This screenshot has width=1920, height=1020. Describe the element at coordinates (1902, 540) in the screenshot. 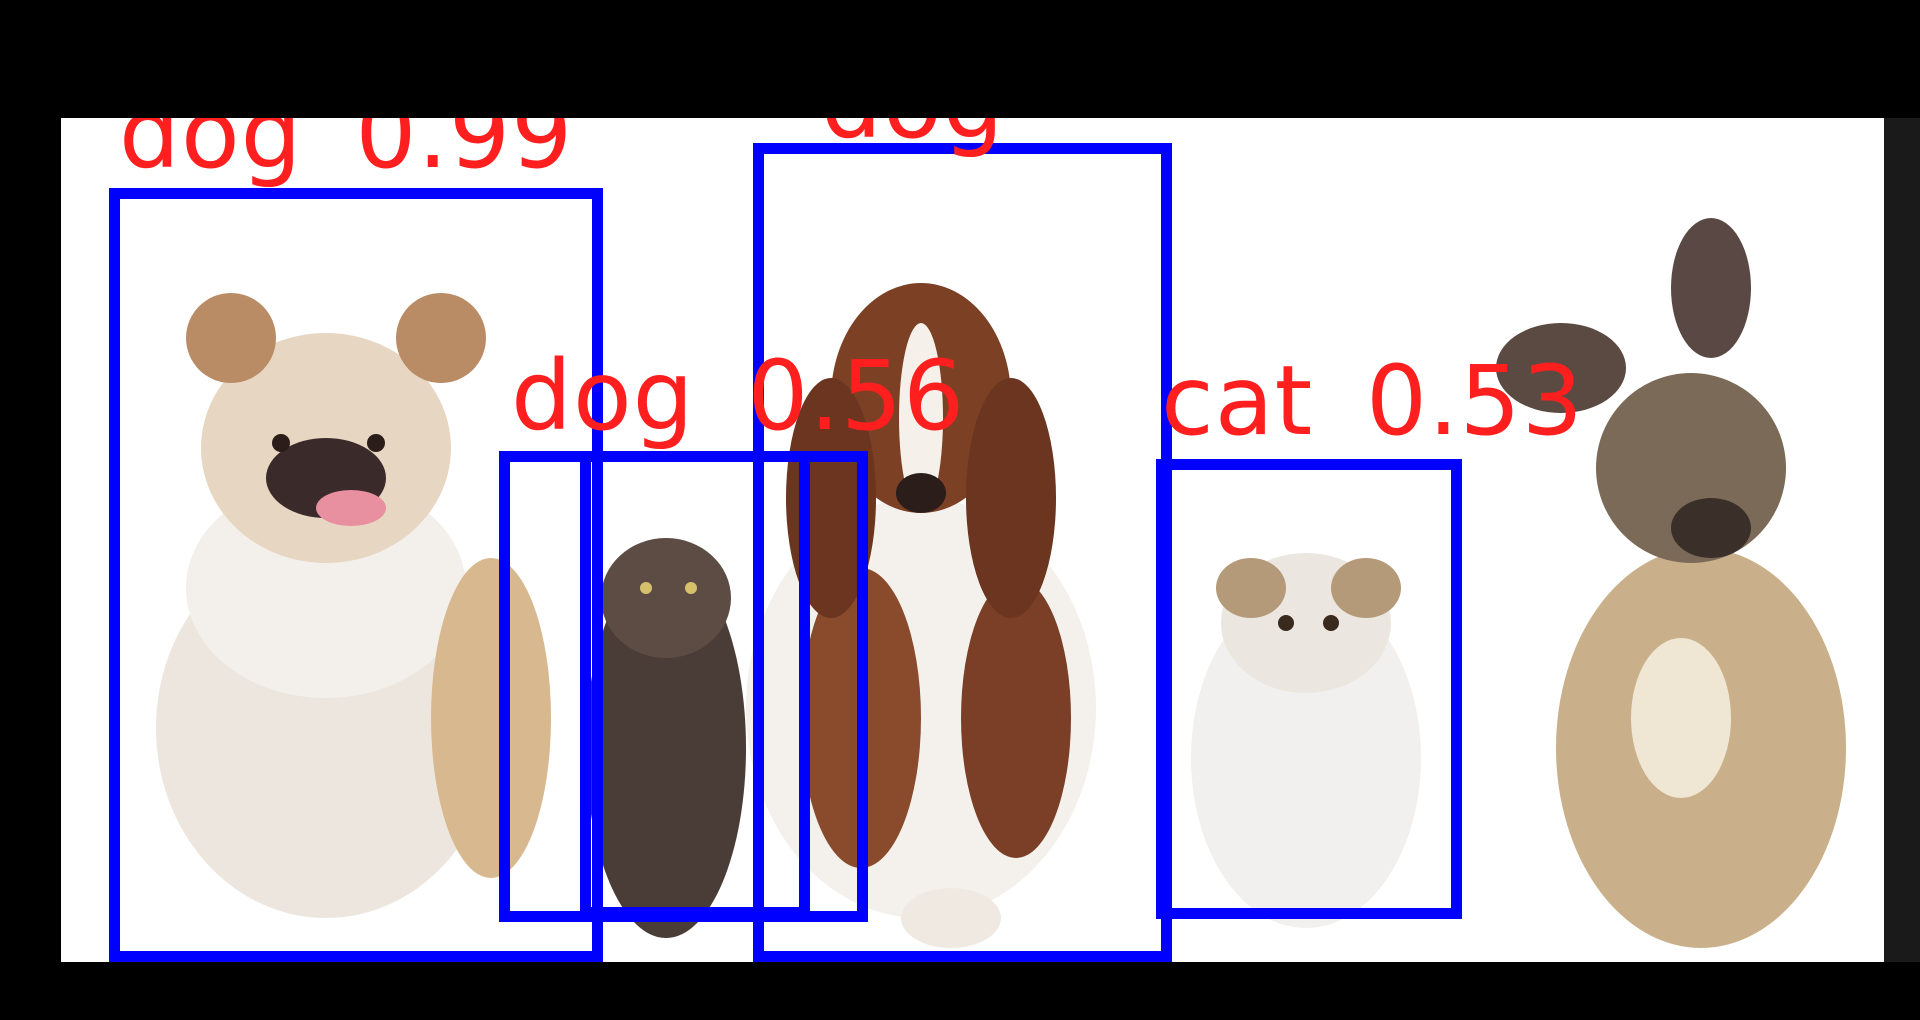

I see `right-border` at that location.